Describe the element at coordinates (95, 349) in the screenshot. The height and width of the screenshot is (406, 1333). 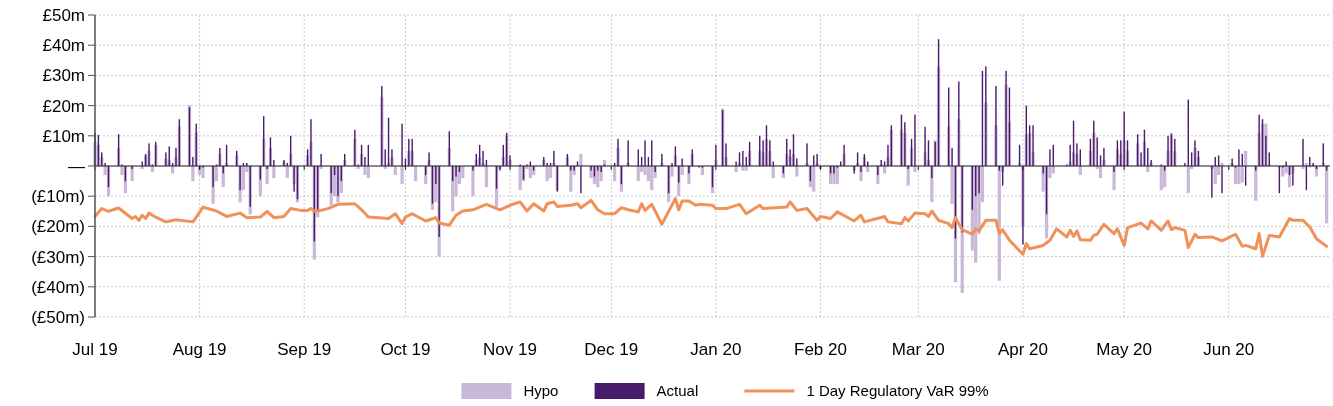
I see `x-tick-label: Jul 19` at that location.